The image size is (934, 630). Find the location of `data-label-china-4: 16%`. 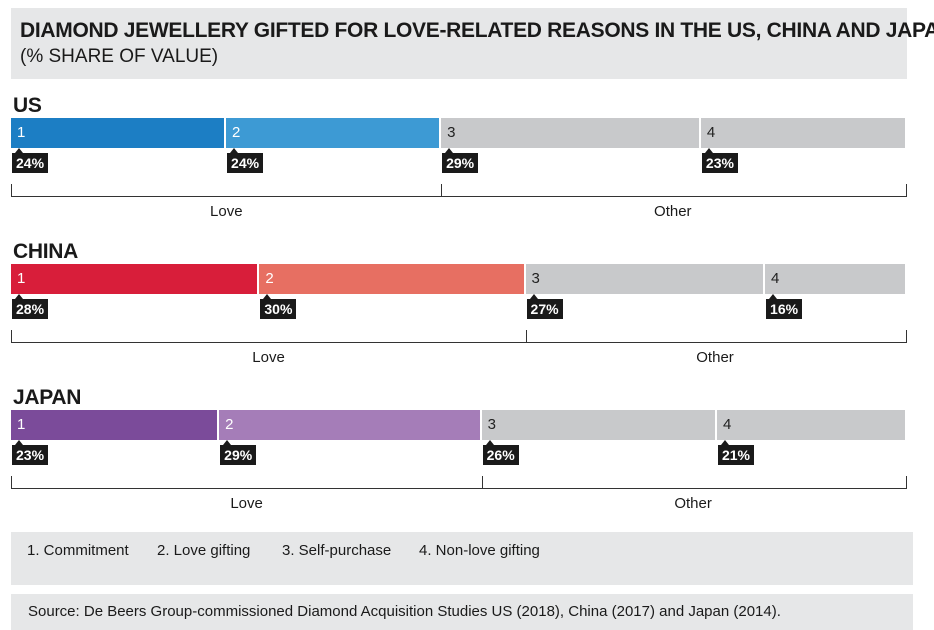

data-label-china-4: 16% is located at coordinates (784, 306).